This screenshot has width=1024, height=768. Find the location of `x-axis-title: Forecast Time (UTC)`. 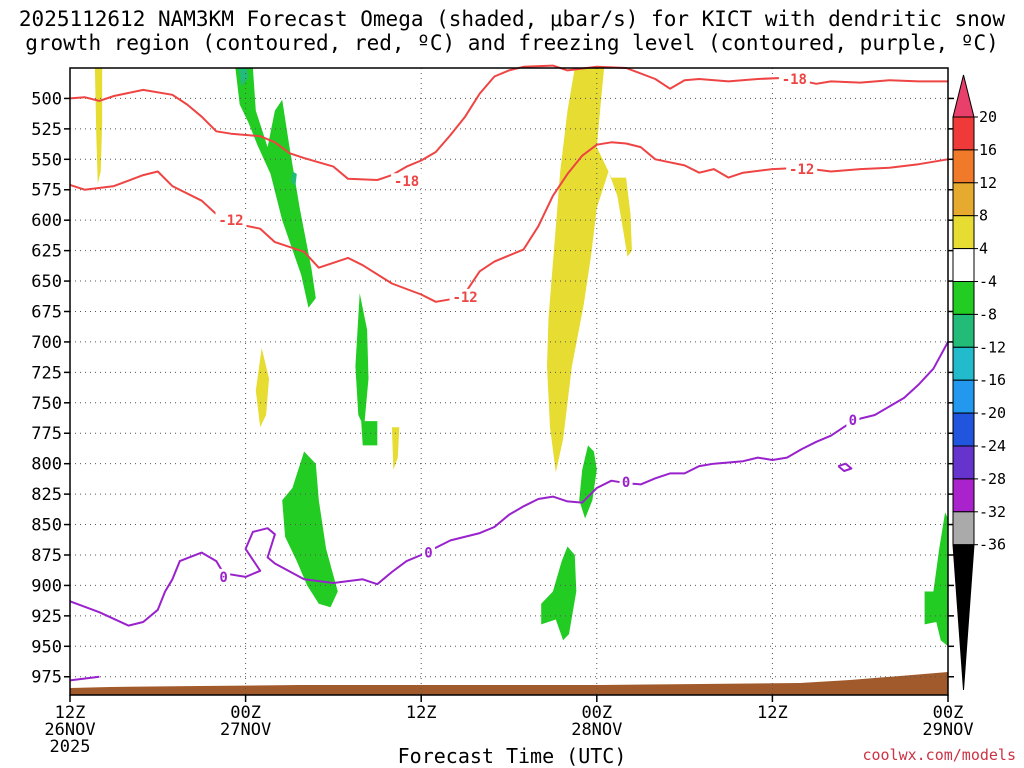

x-axis-title: Forecast Time (UTC) is located at coordinates (512, 756).